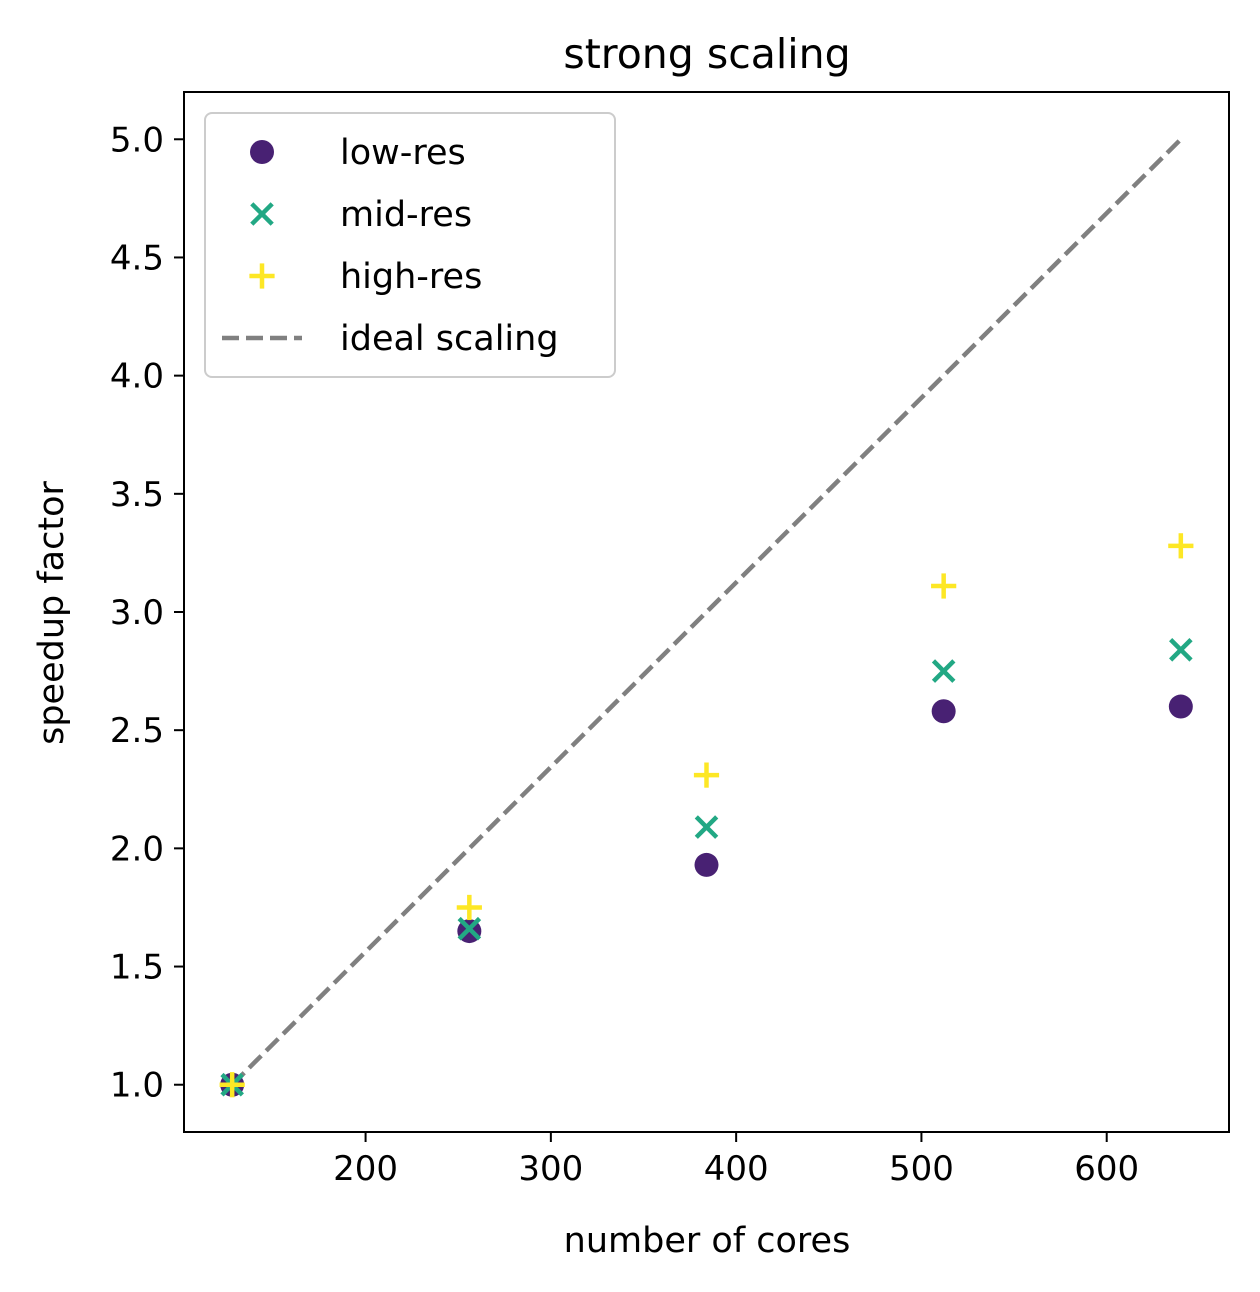 The width and height of the screenshot is (1260, 1292). I want to click on y-tick-label: 2.0, so click(137, 849).